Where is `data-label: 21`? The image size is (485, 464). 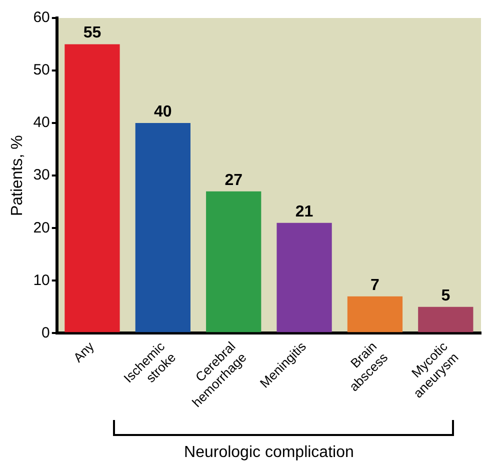
data-label: 21 is located at coordinates (304, 211).